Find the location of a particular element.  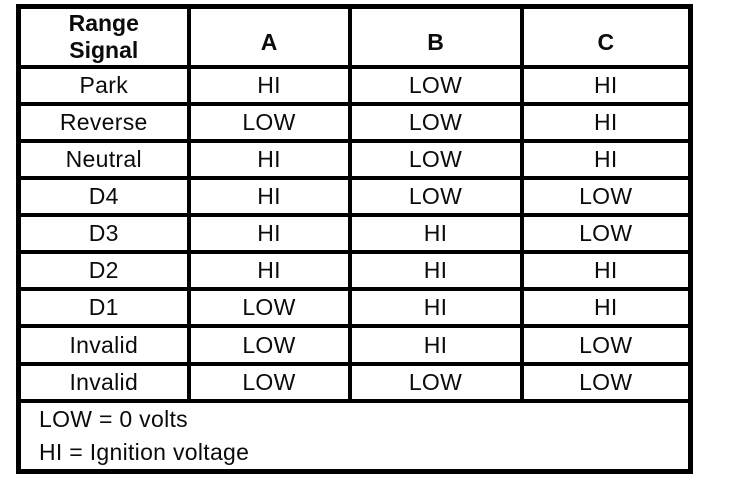

table-row-neutral: Neutral HI LOW HI is located at coordinates (354, 159).